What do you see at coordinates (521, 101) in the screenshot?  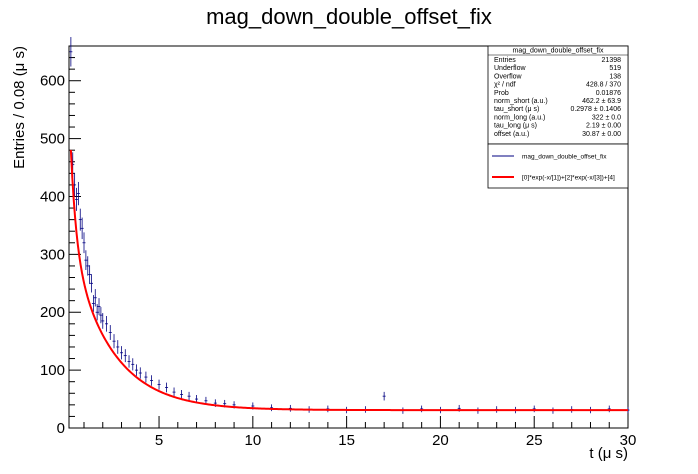 I see `stats-row-label: norm_short (a.u.)` at bounding box center [521, 101].